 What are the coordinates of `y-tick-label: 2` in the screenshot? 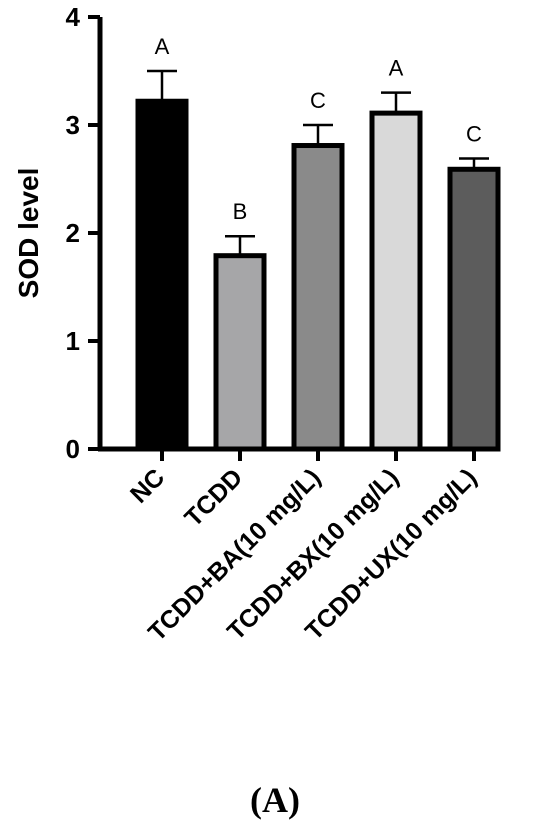 It's located at (73, 233).